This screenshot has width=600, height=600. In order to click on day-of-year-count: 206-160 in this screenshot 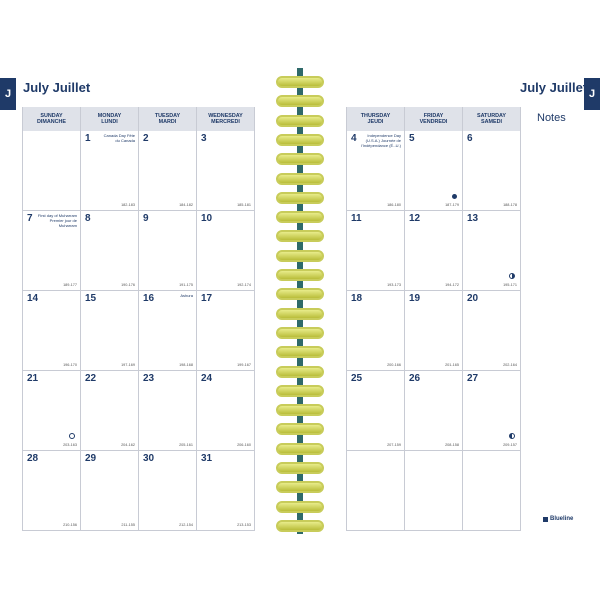, I will do `click(244, 445)`.